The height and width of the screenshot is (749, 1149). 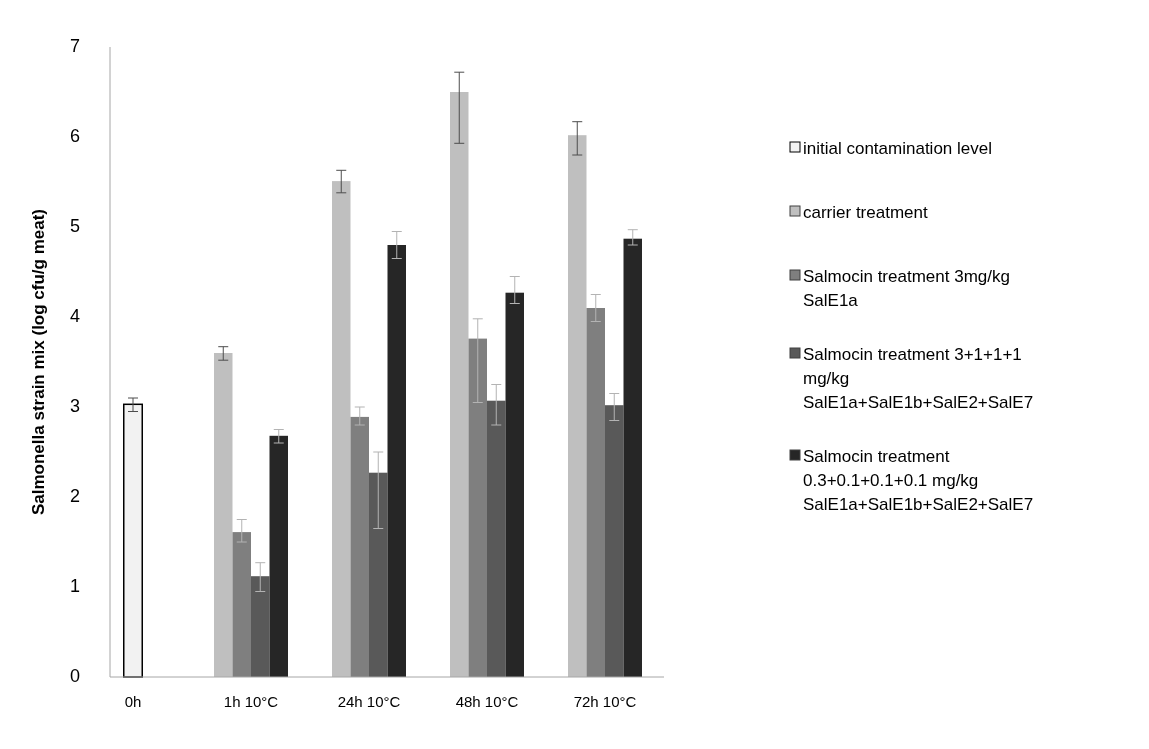 What do you see at coordinates (605, 701) in the screenshot?
I see `x-tick-label: 72h 10°C` at bounding box center [605, 701].